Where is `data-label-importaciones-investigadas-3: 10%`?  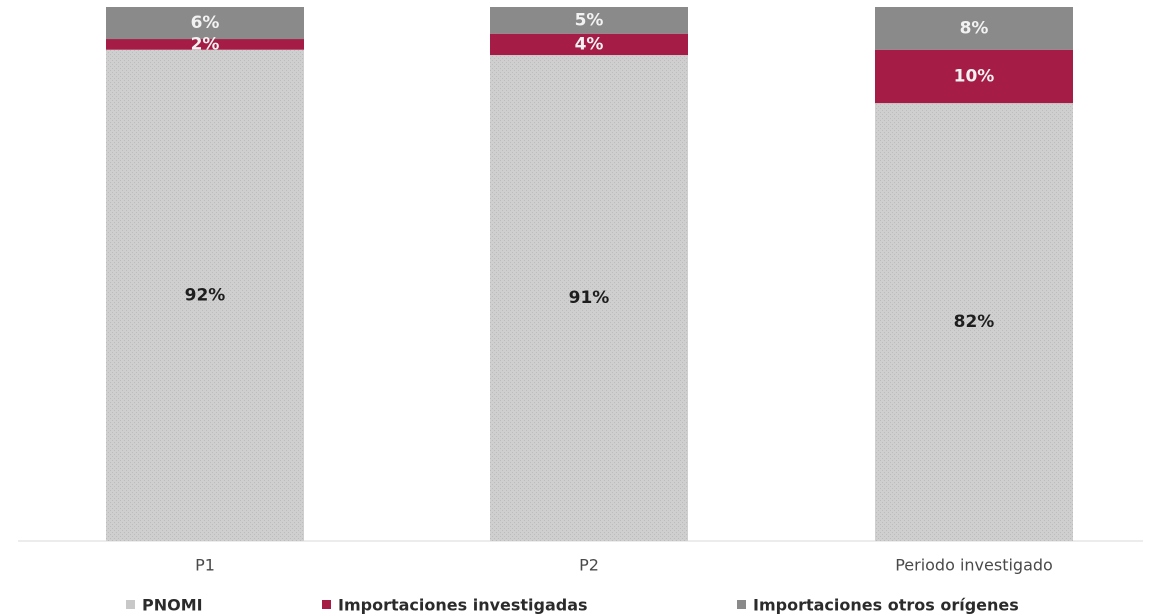 data-label-importaciones-investigadas-3: 10% is located at coordinates (974, 76).